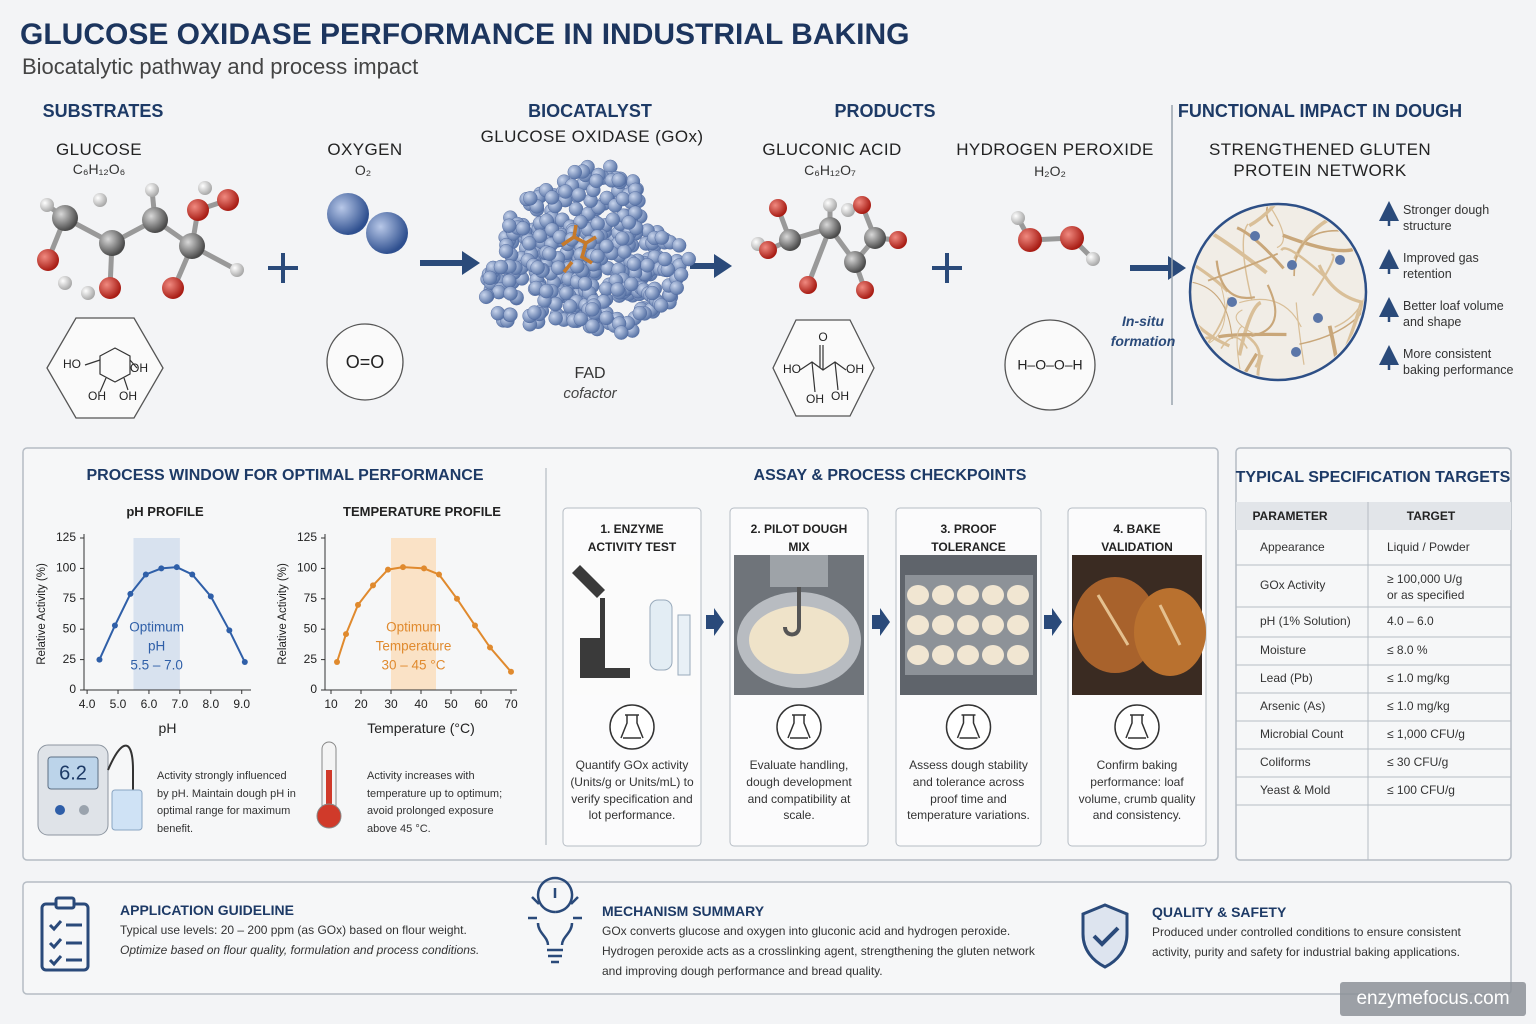  What do you see at coordinates (1055, 238) in the screenshot?
I see `bond` at bounding box center [1055, 238].